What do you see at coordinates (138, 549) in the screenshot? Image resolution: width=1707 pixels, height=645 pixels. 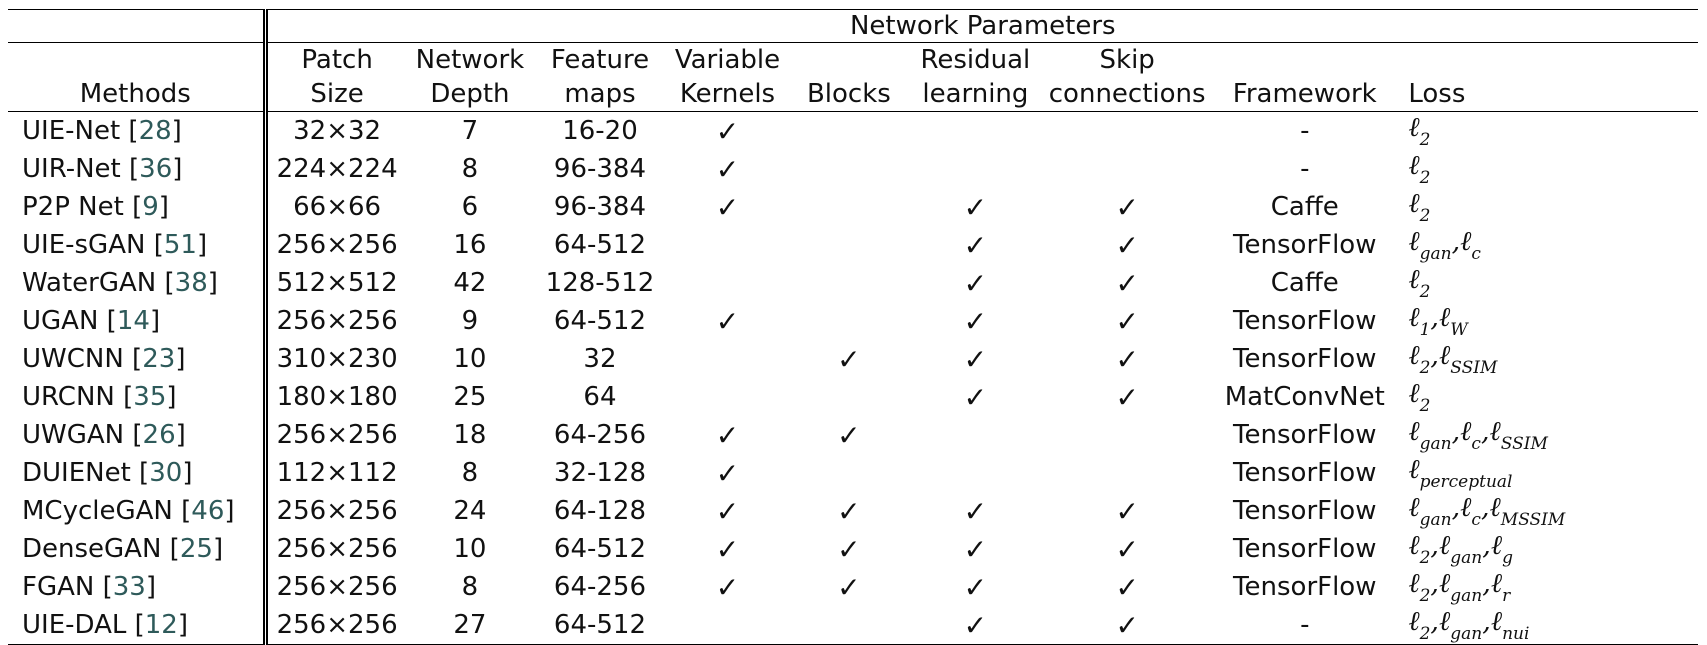 I see `method-cell: DenseGAN [25]` at bounding box center [138, 549].